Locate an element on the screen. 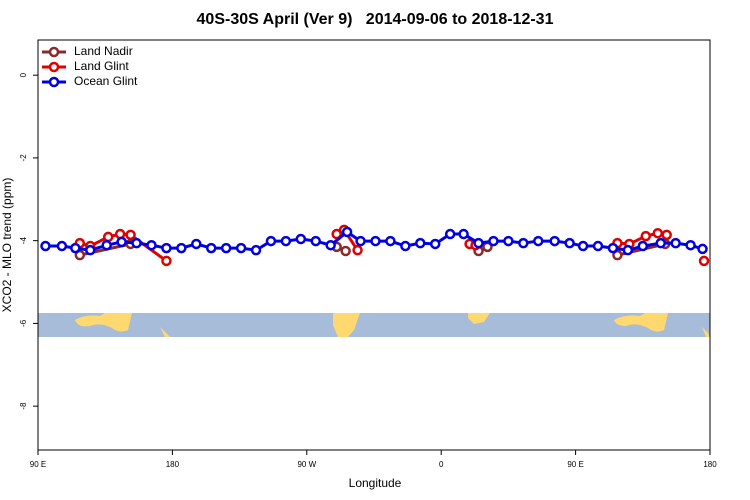 Image resolution: width=750 pixels, height=500 pixels. y-tick-label: -8 is located at coordinates (23, 406).